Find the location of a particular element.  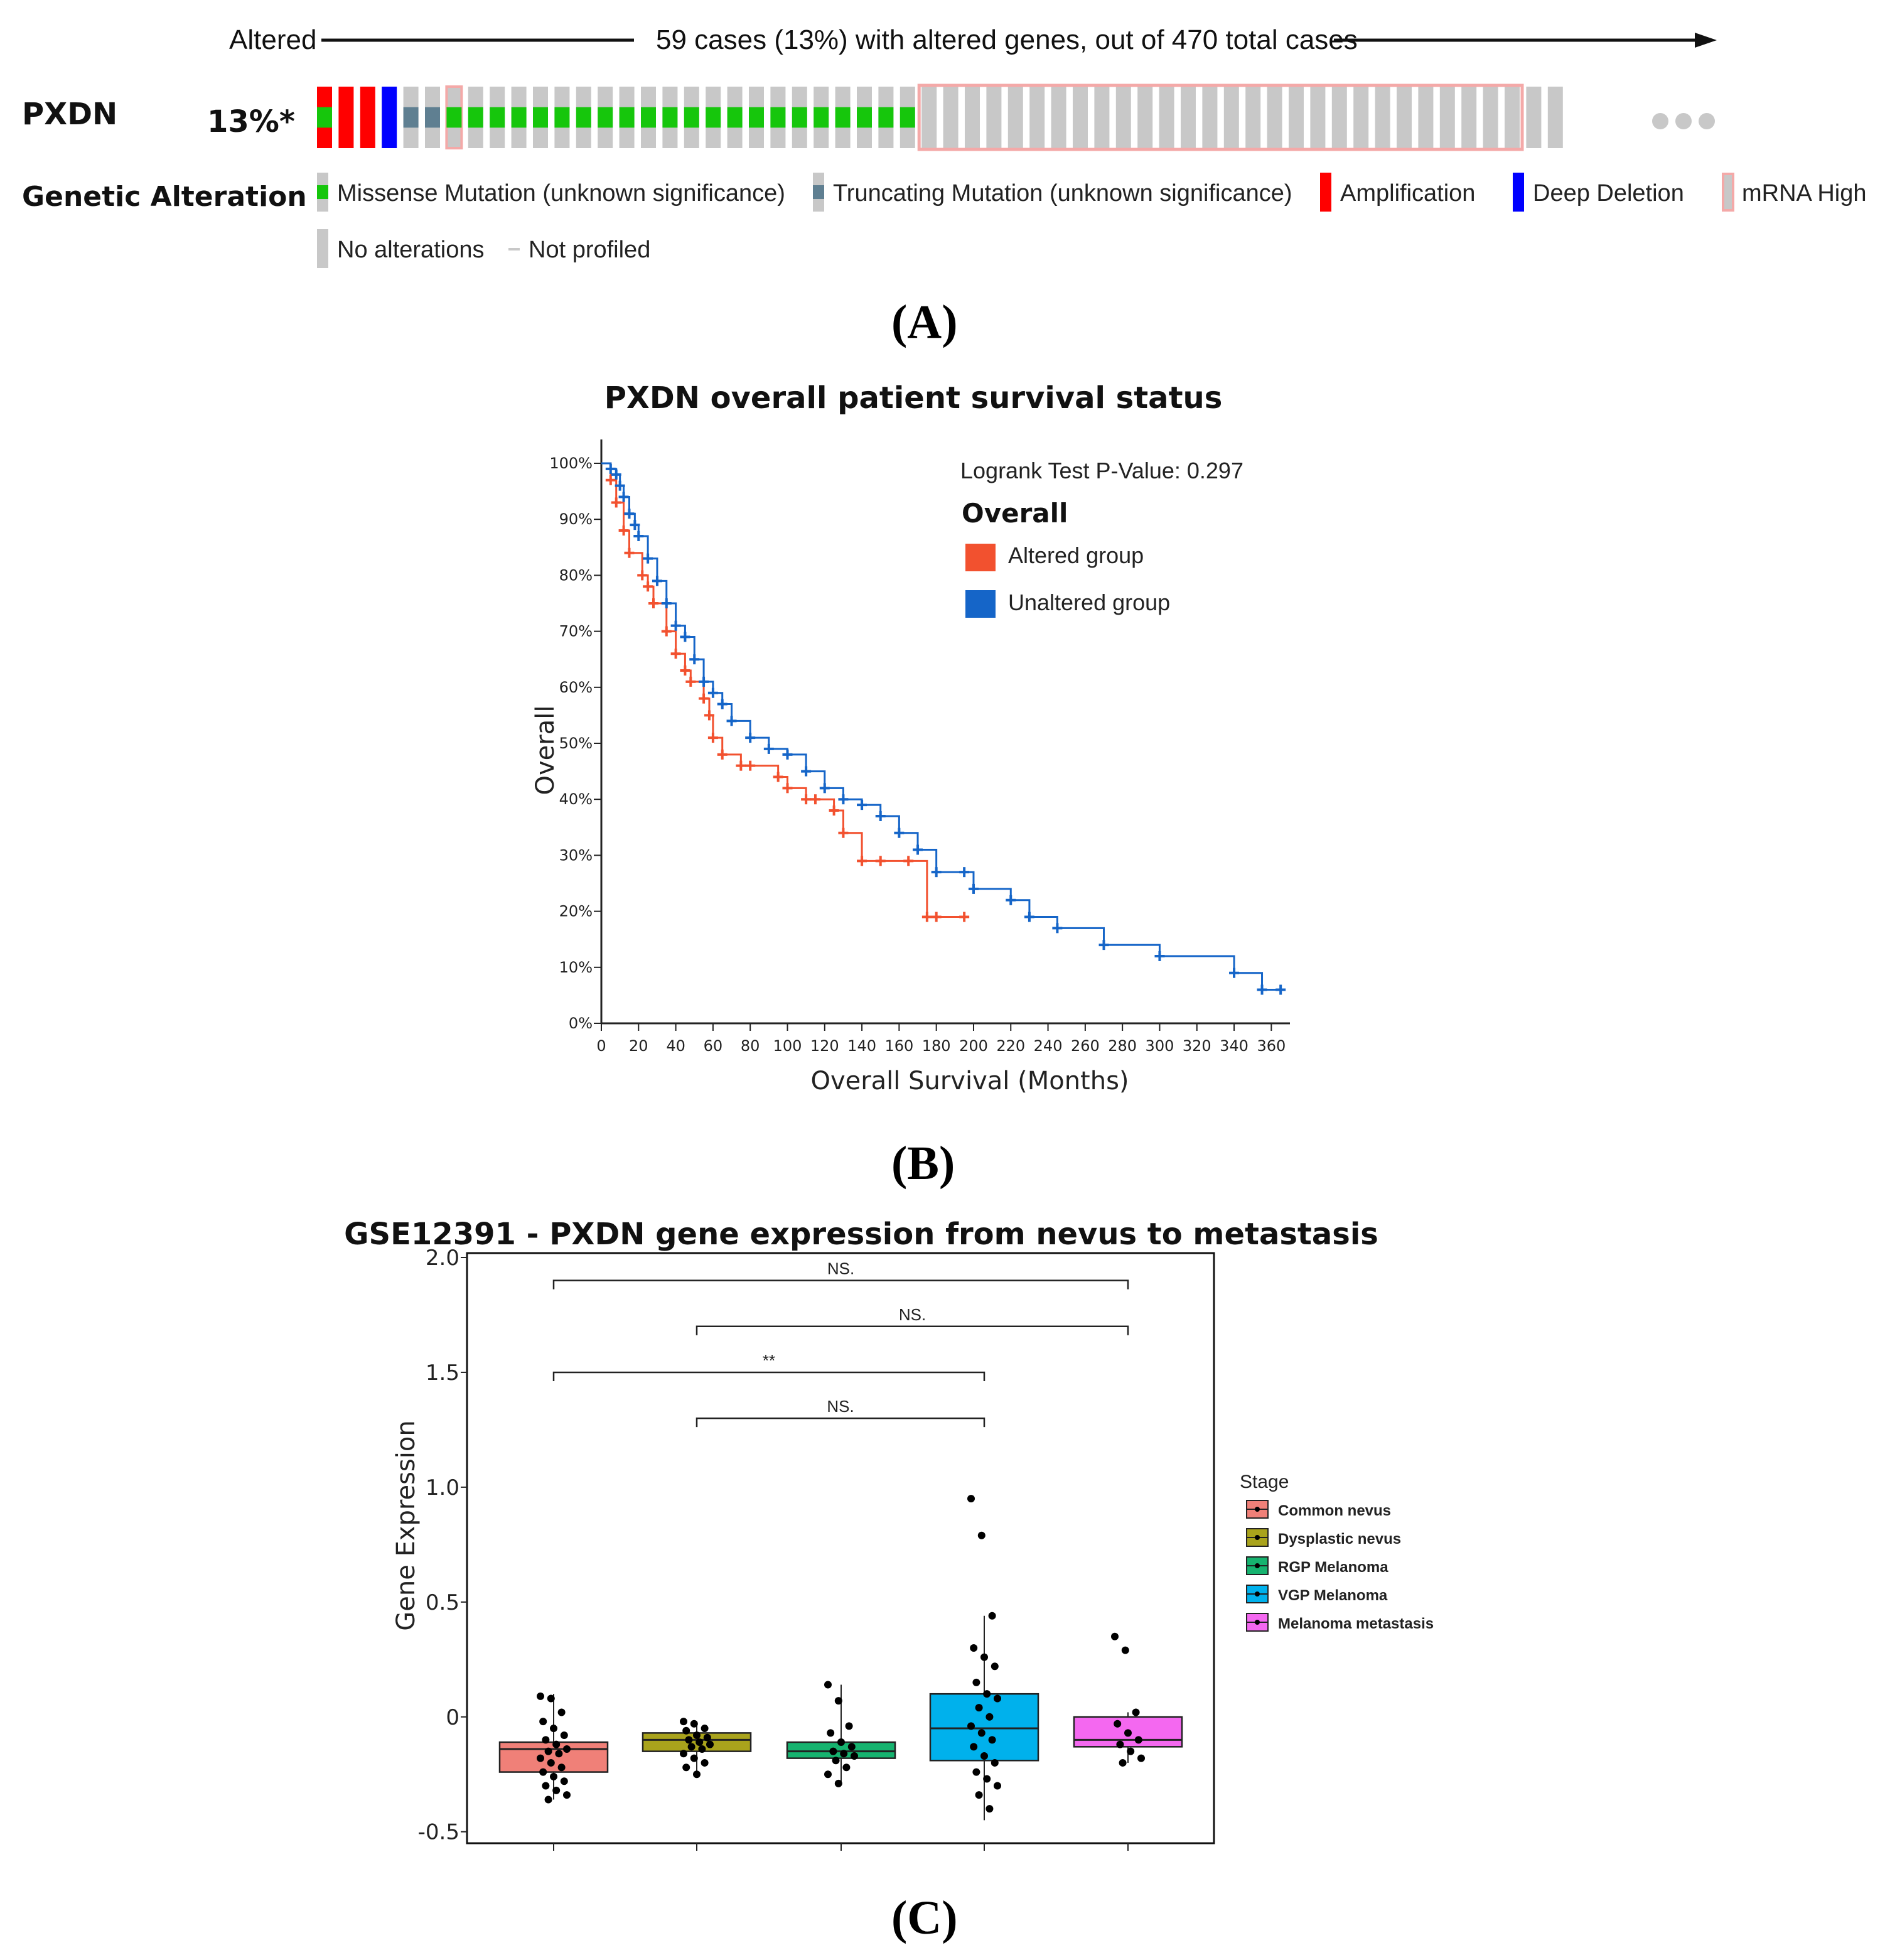

panel-label-c: (C) is located at coordinates (924, 1918).